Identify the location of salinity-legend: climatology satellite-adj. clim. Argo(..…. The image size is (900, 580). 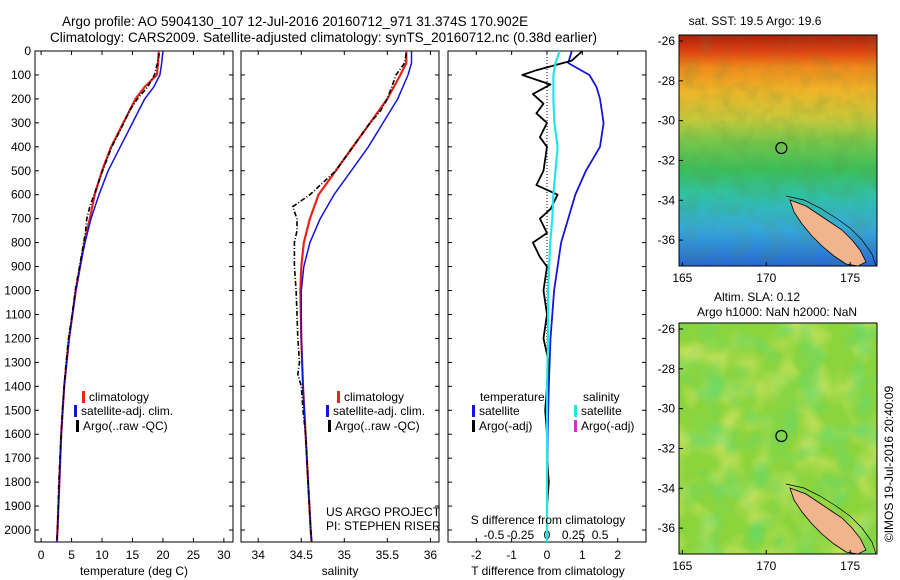
(375, 411).